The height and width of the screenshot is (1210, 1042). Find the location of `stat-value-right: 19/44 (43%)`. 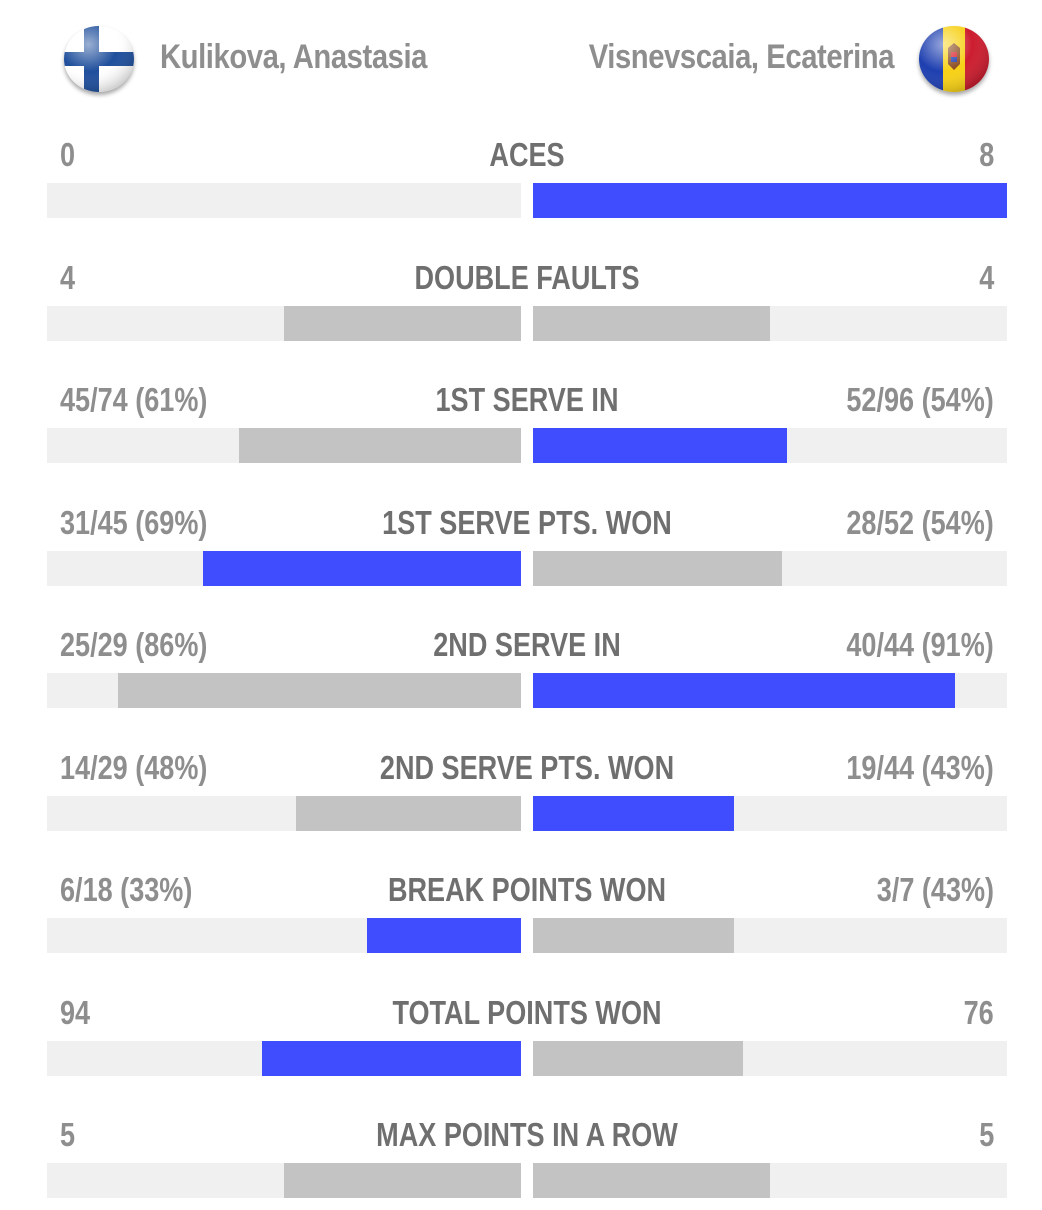

stat-value-right: 19/44 (43%) is located at coordinates (920, 767).